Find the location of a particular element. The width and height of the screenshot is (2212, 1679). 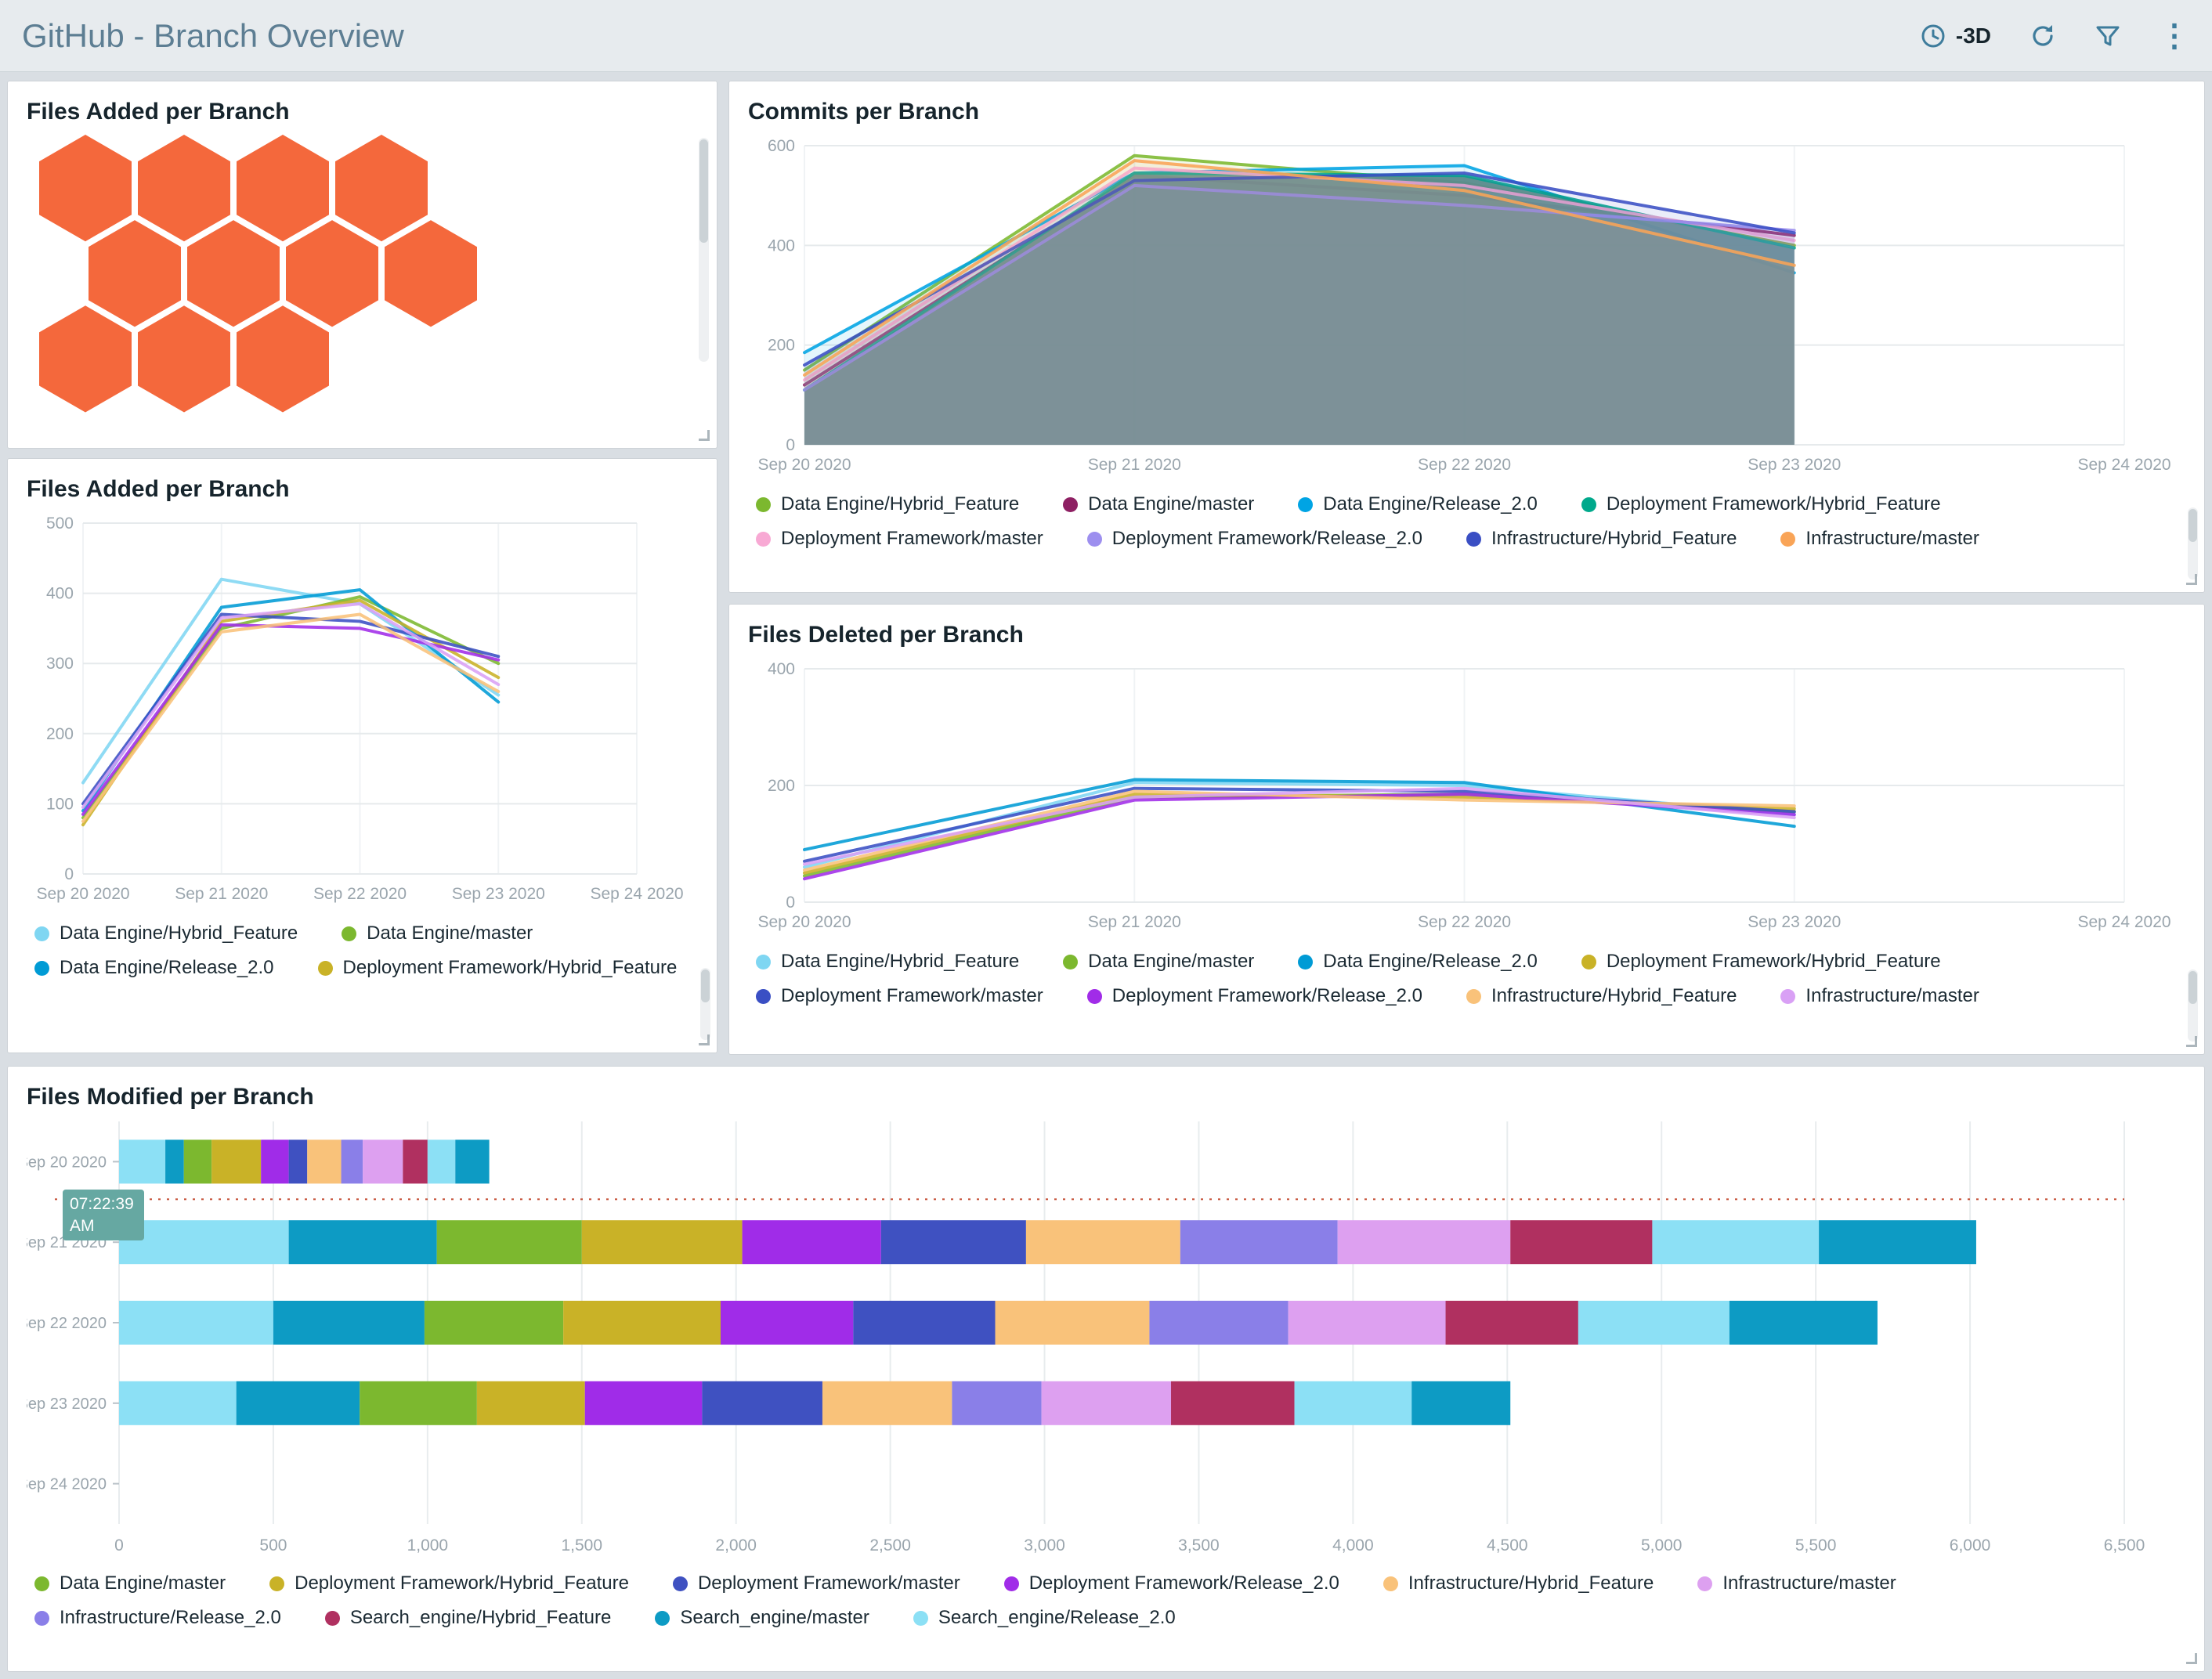

time-range-label: -3D is located at coordinates (1973, 35).